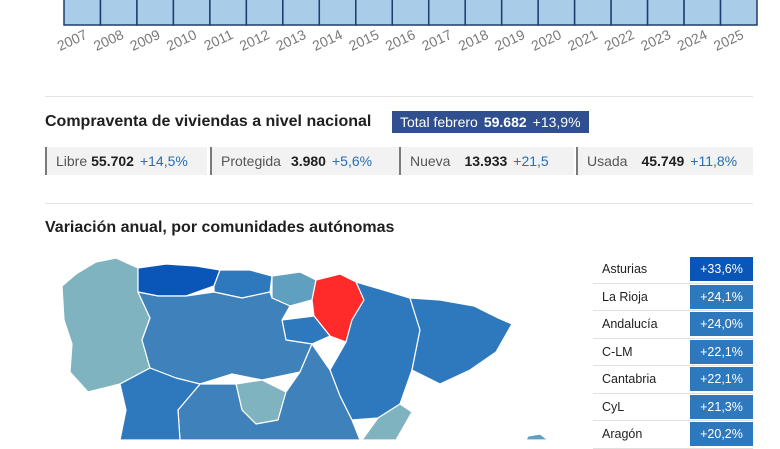 The image size is (780, 449). Describe the element at coordinates (556, 122) in the screenshot. I see `total-change: +13,9%` at that location.